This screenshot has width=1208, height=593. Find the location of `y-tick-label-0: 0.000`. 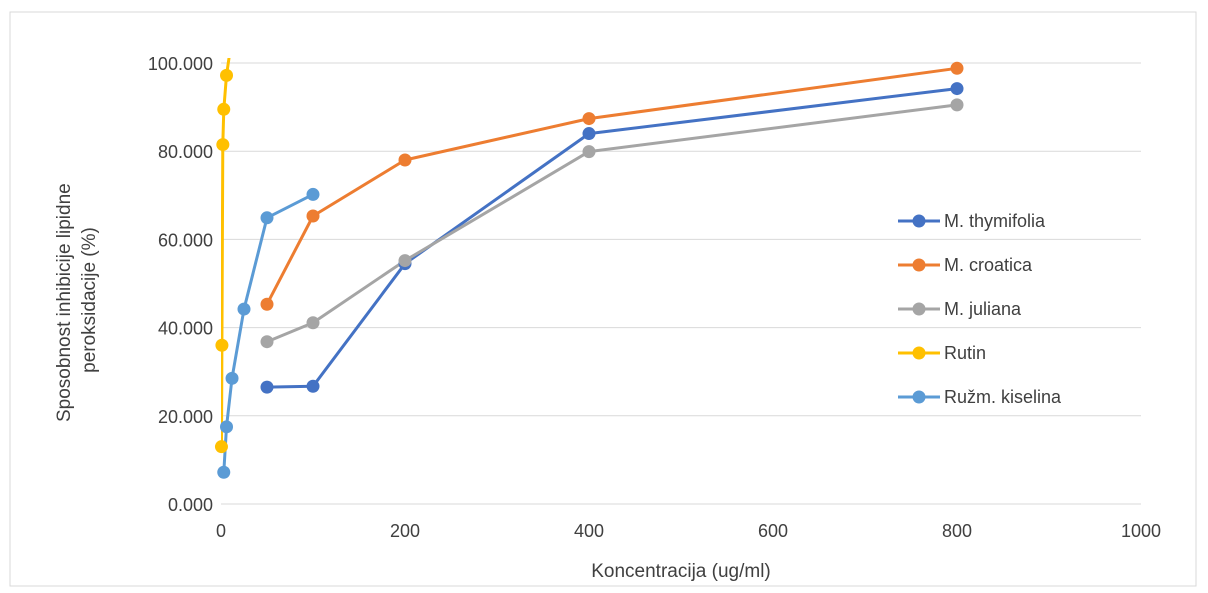

y-tick-label-0: 0.000 is located at coordinates (190, 505).